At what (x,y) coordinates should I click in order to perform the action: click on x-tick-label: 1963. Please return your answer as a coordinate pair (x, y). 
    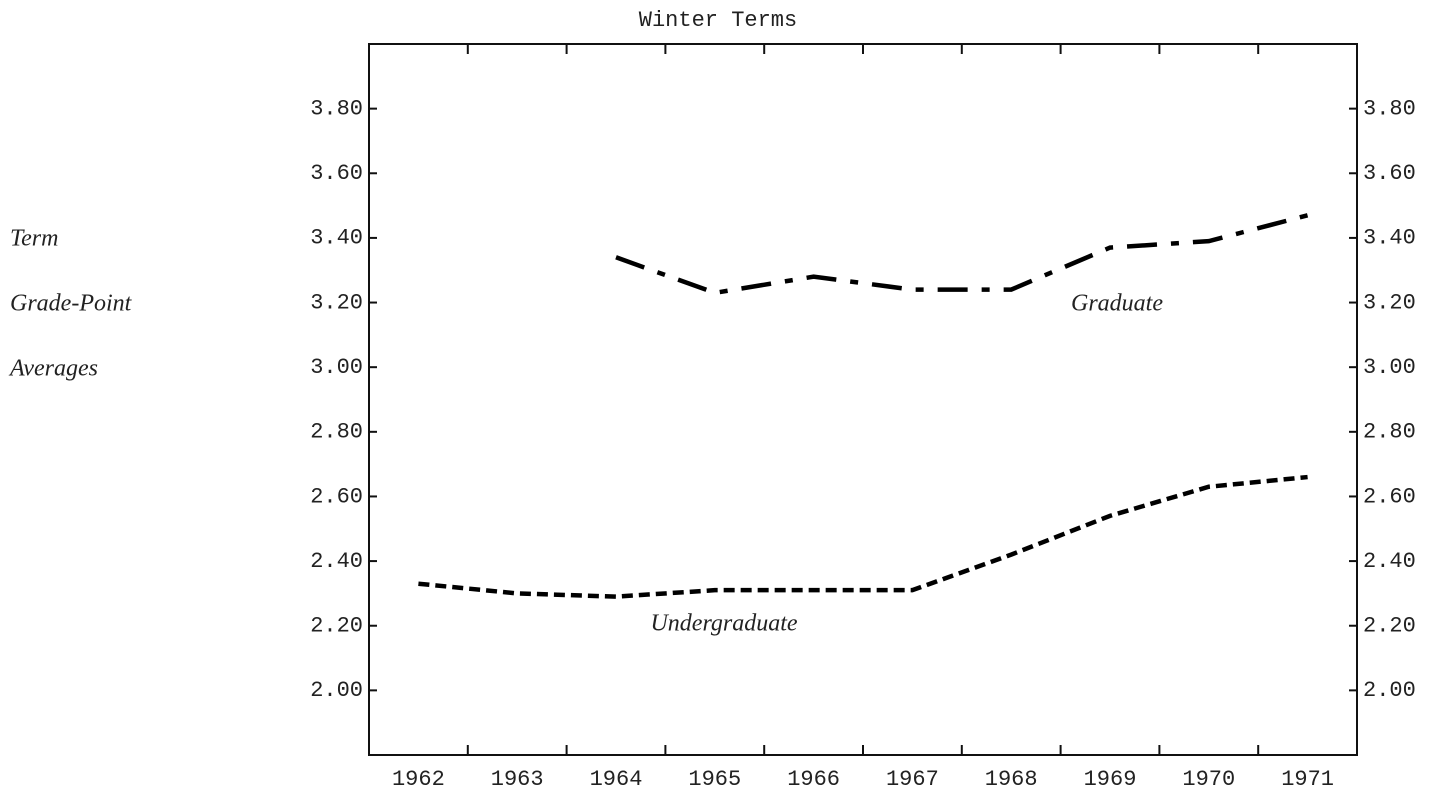
    Looking at the image, I should click on (517, 779).